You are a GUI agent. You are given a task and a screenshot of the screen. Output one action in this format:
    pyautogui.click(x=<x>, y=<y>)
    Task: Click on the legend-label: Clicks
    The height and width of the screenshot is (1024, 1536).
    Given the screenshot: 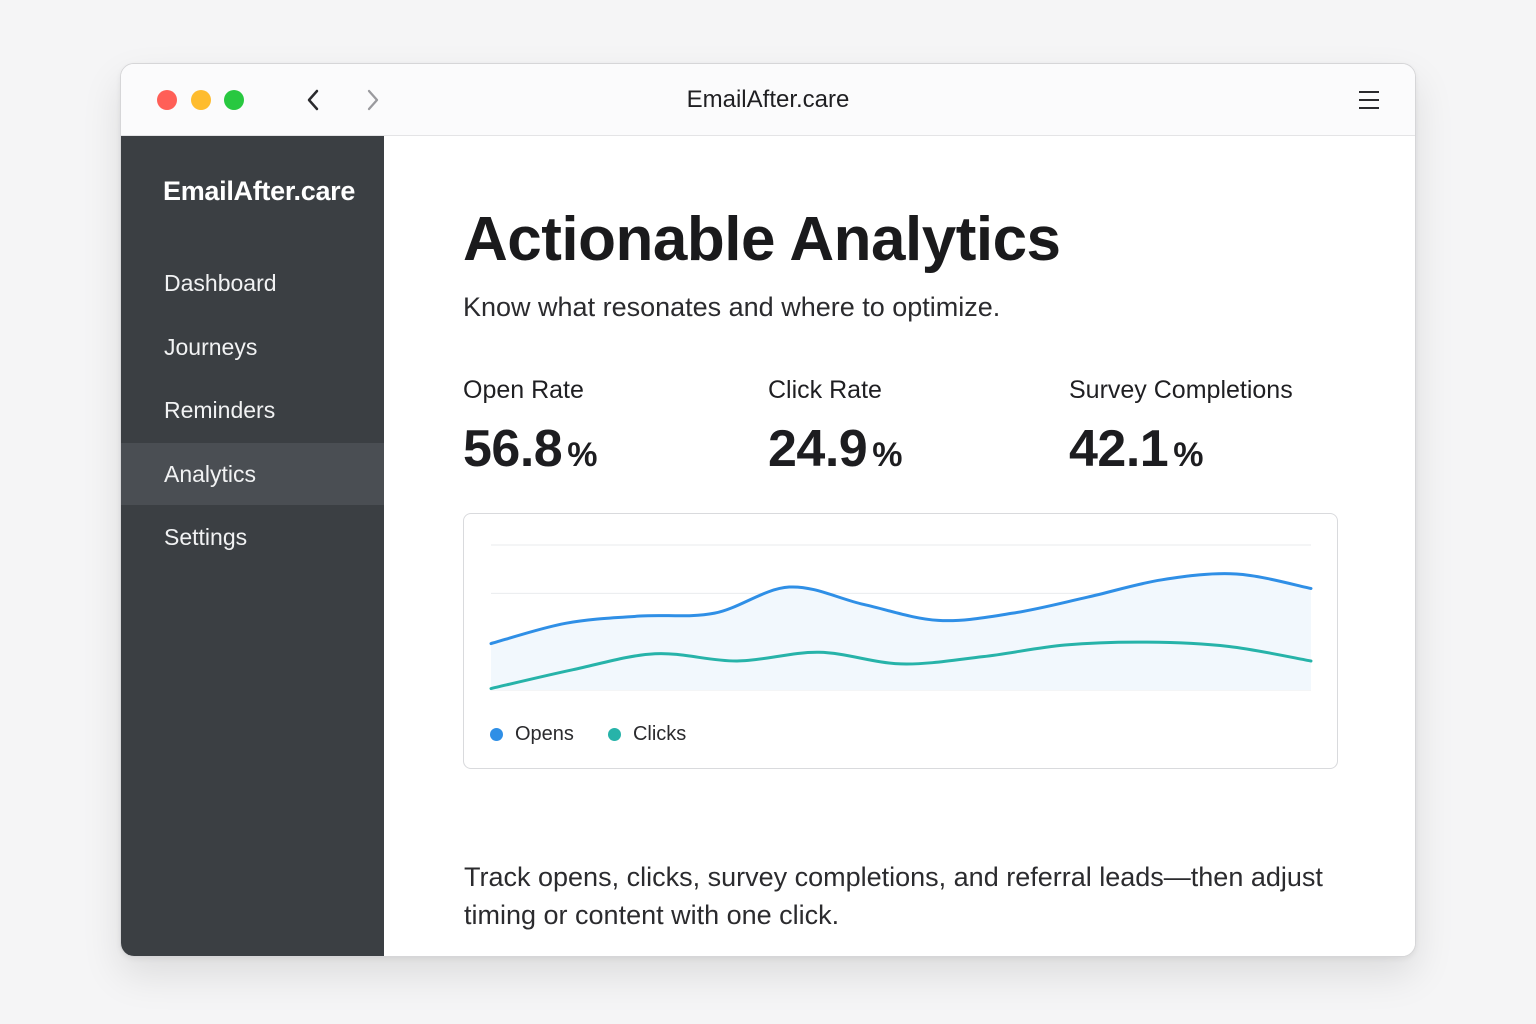 What is the action you would take?
    pyautogui.click(x=659, y=734)
    